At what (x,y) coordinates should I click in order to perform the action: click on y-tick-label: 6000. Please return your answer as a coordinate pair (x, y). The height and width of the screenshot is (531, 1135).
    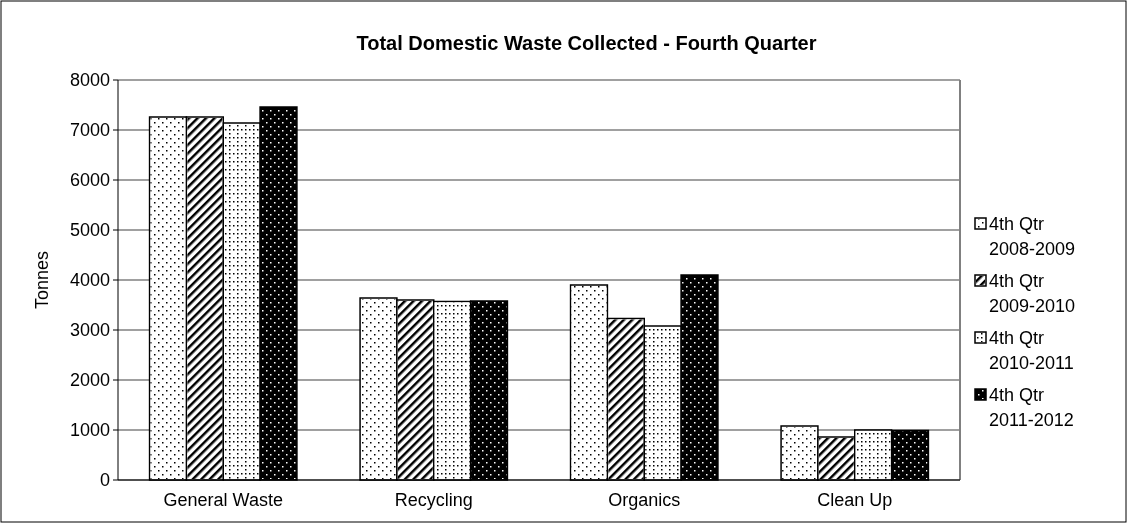
    Looking at the image, I should click on (89, 180).